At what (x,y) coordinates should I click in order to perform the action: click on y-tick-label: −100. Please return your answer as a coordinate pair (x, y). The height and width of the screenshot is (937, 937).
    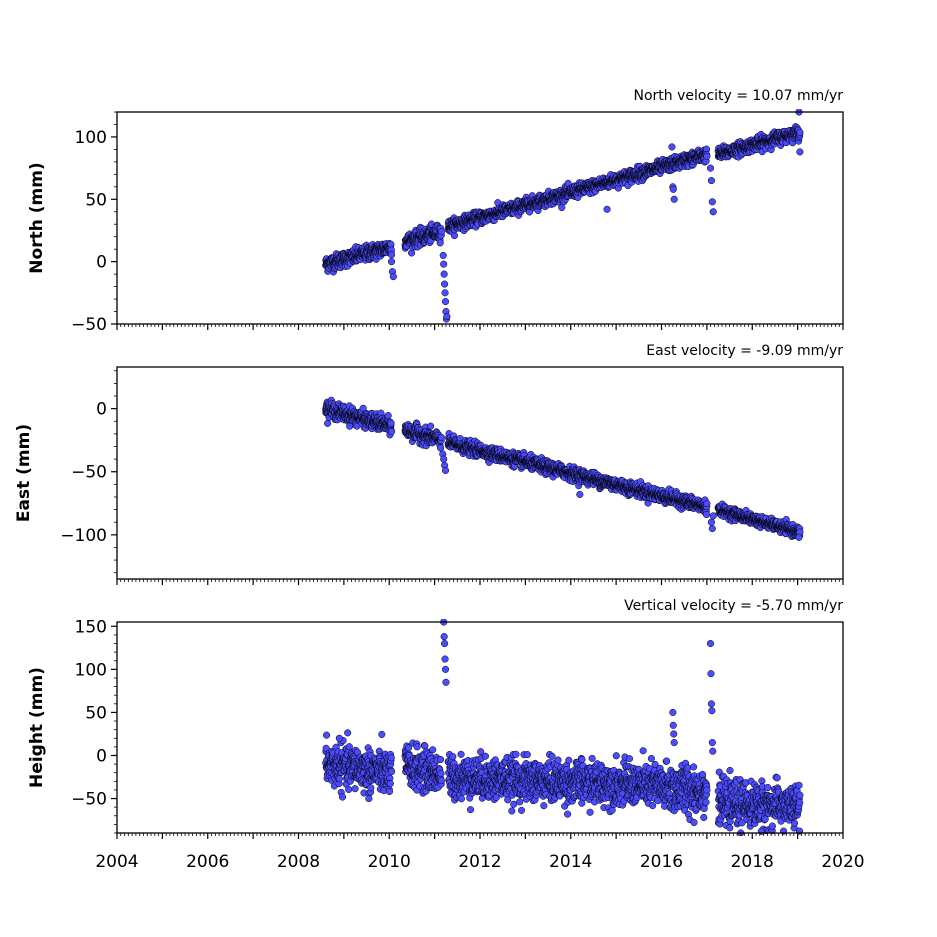
    Looking at the image, I should click on (83, 536).